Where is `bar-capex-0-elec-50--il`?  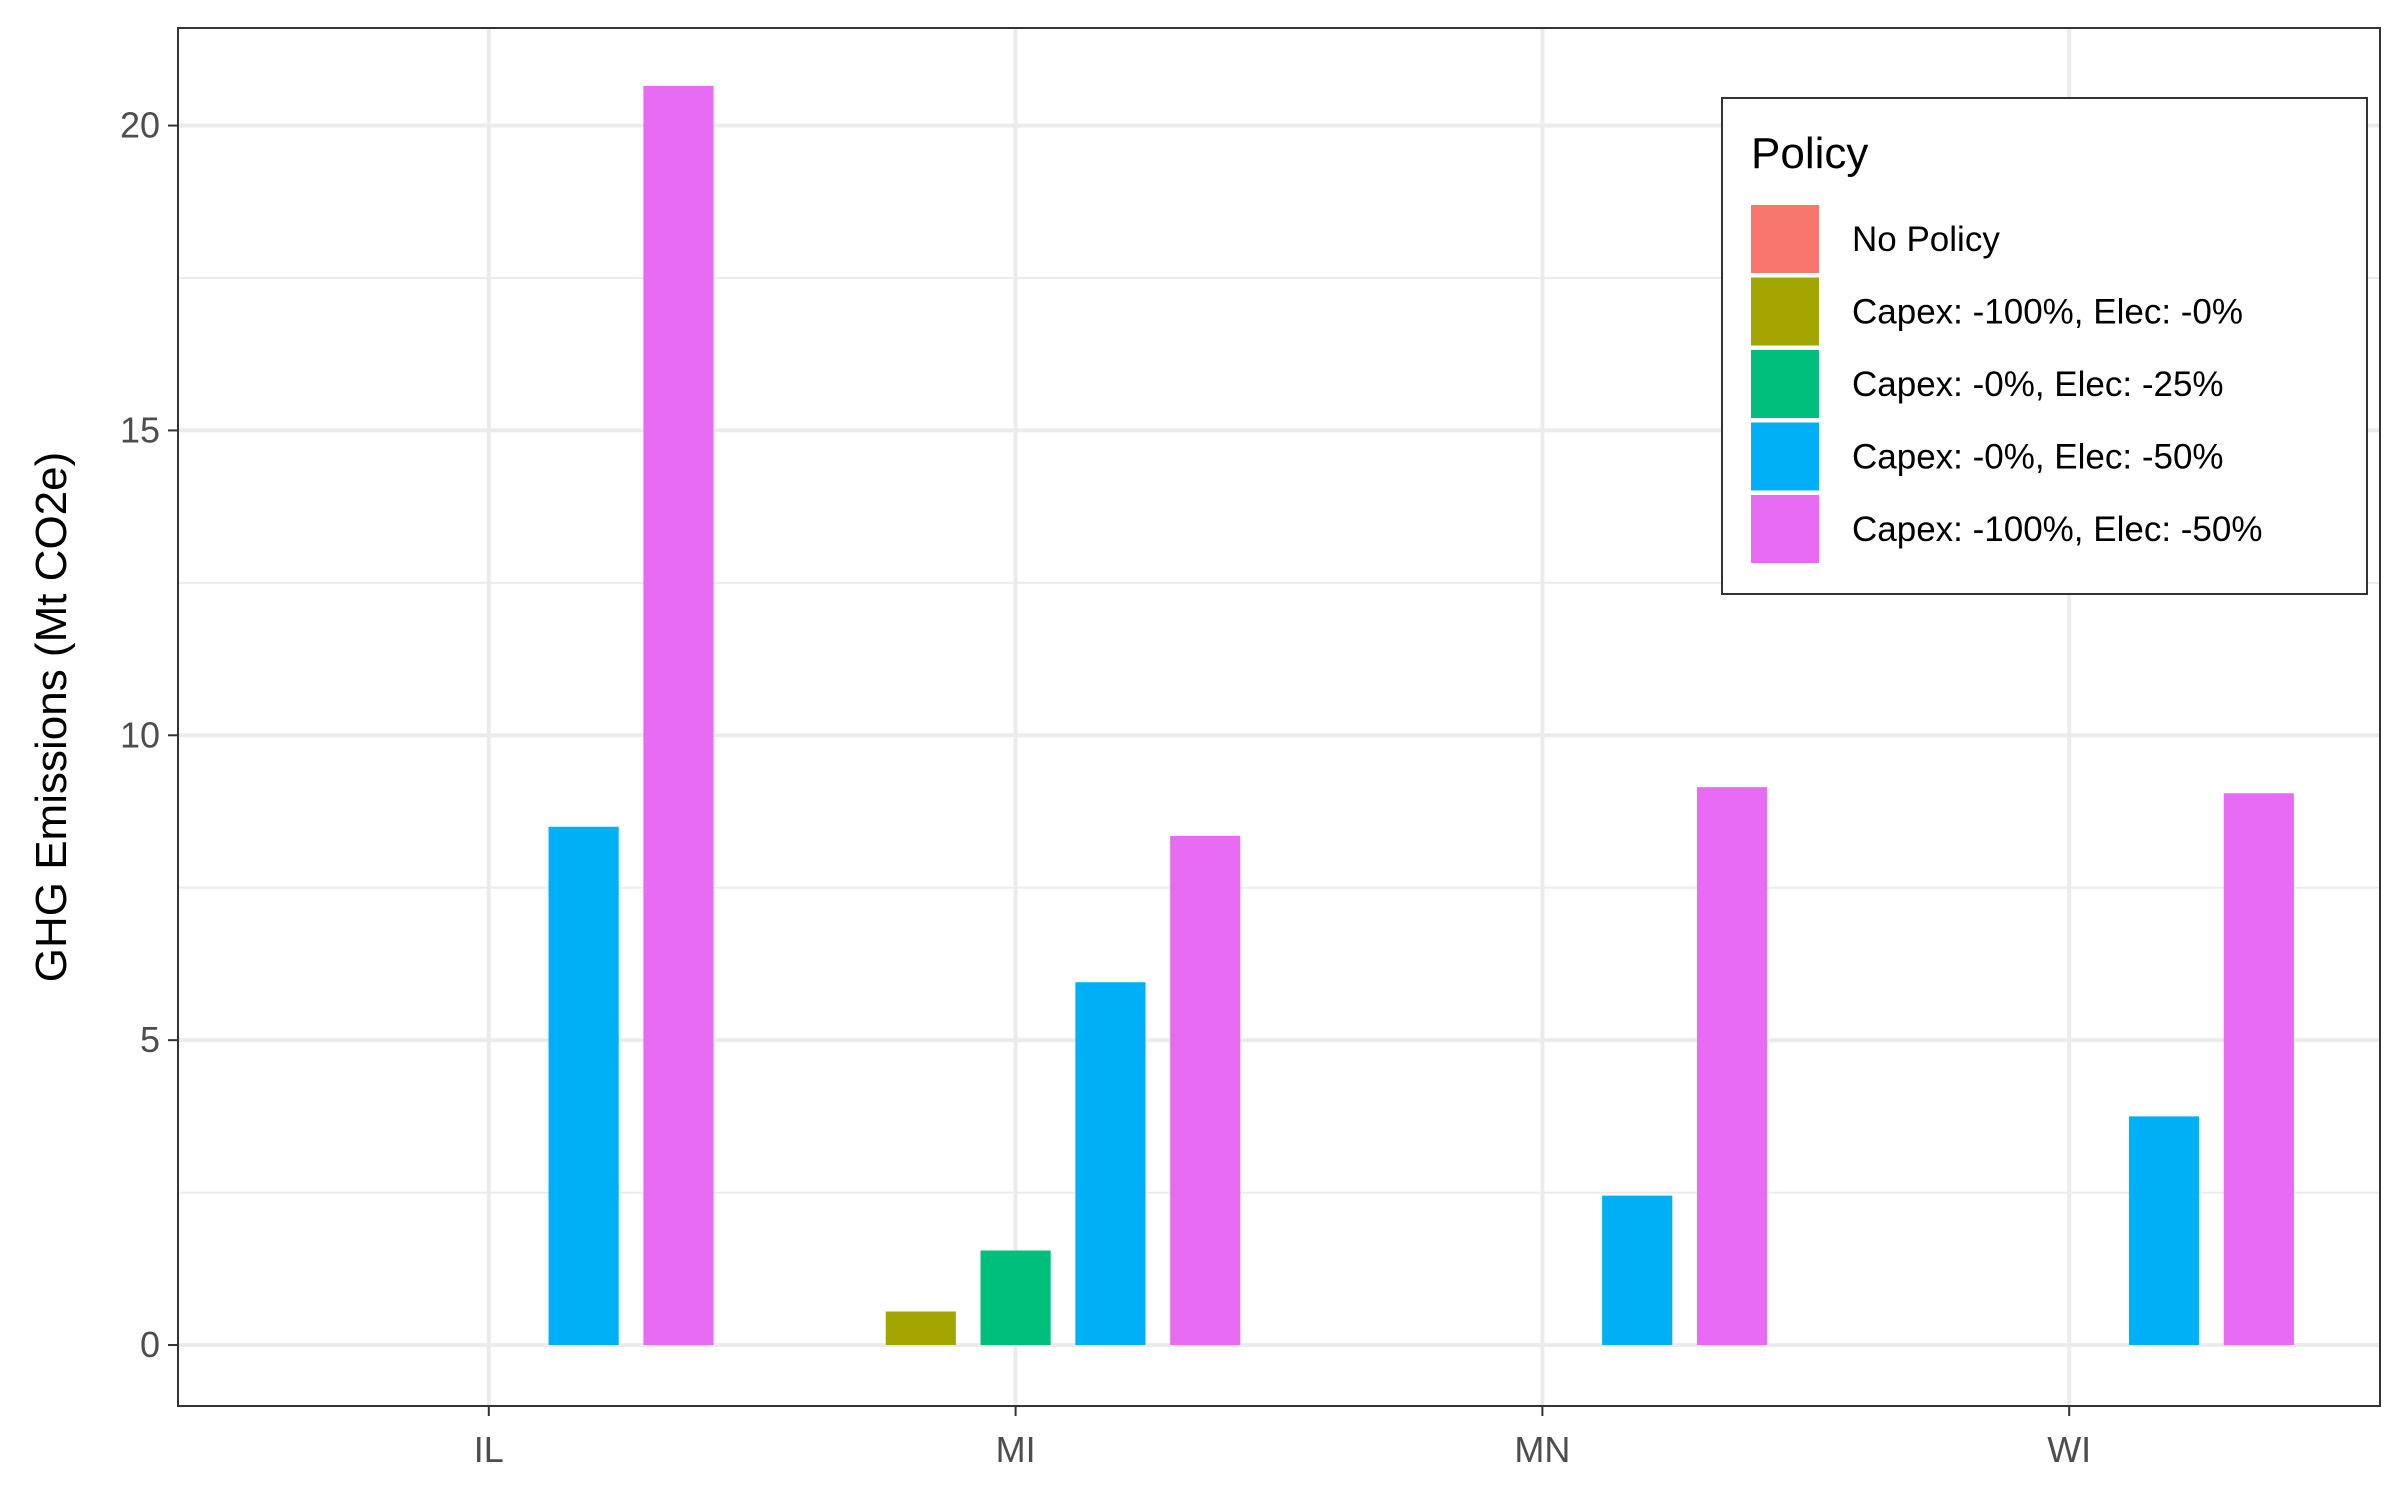
bar-capex-0-elec-50--il is located at coordinates (583, 1086).